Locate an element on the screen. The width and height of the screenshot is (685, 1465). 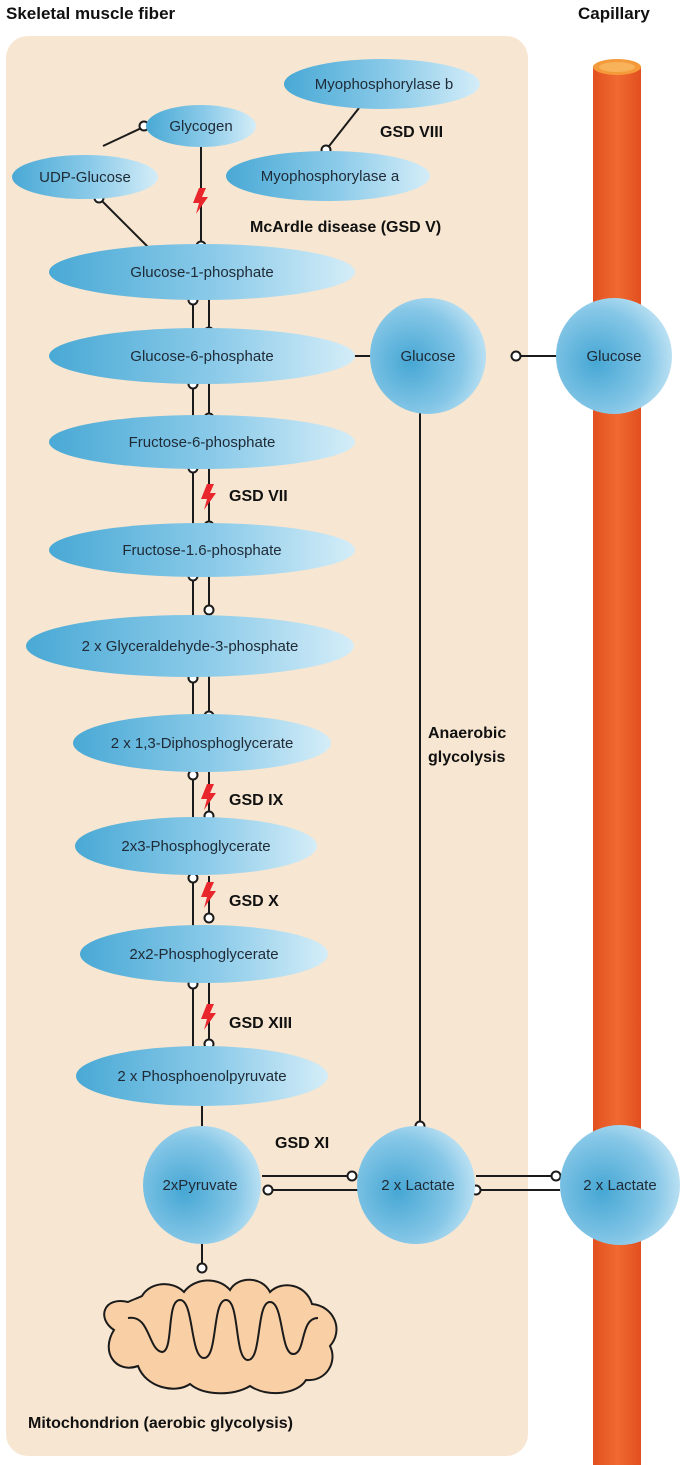
node-glucose-capillary: Glucose is located at coordinates (614, 356).